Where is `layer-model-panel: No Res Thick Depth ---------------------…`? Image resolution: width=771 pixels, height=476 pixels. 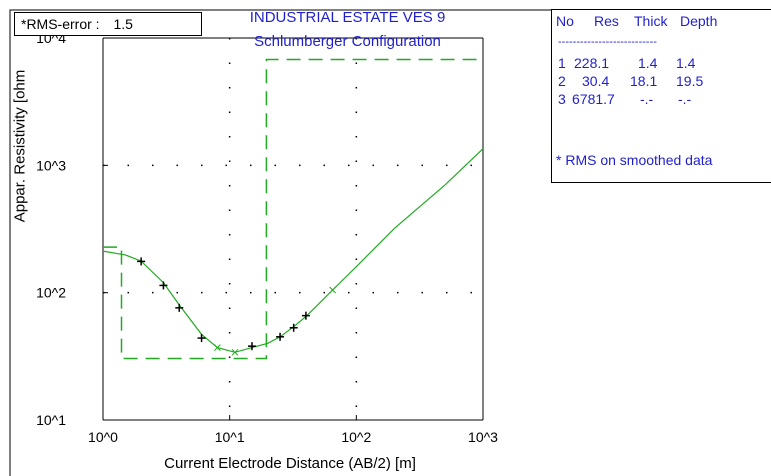
layer-model-panel: No Res Thick Depth ---------------------… is located at coordinates (661, 96).